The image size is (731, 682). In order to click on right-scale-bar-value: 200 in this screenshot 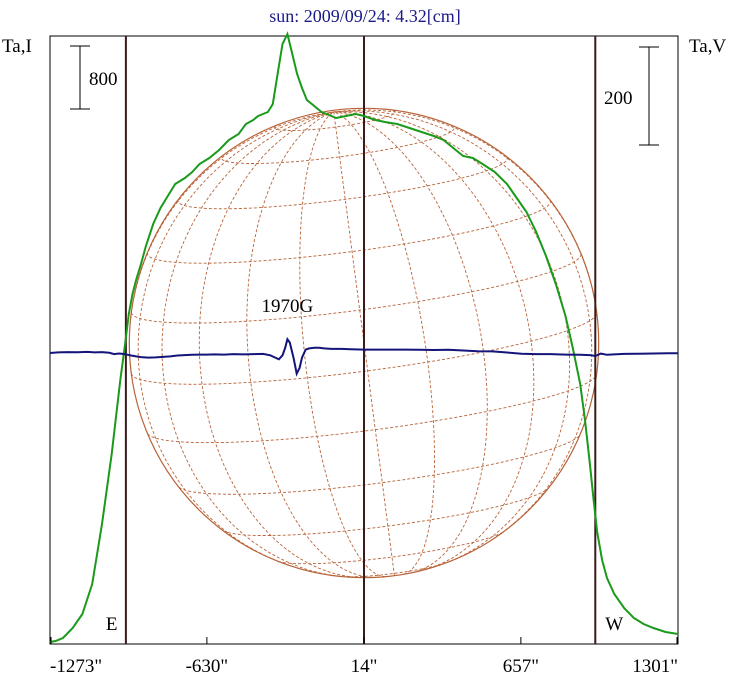, I will do `click(618, 98)`.